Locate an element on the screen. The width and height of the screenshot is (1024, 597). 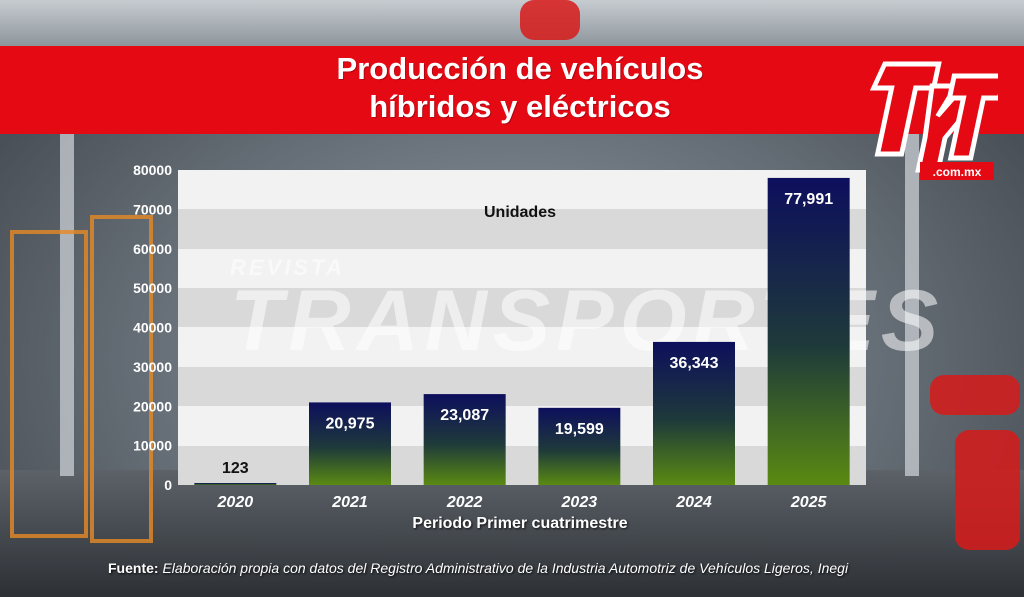
x-tick-label: 2025 is located at coordinates (809, 502).